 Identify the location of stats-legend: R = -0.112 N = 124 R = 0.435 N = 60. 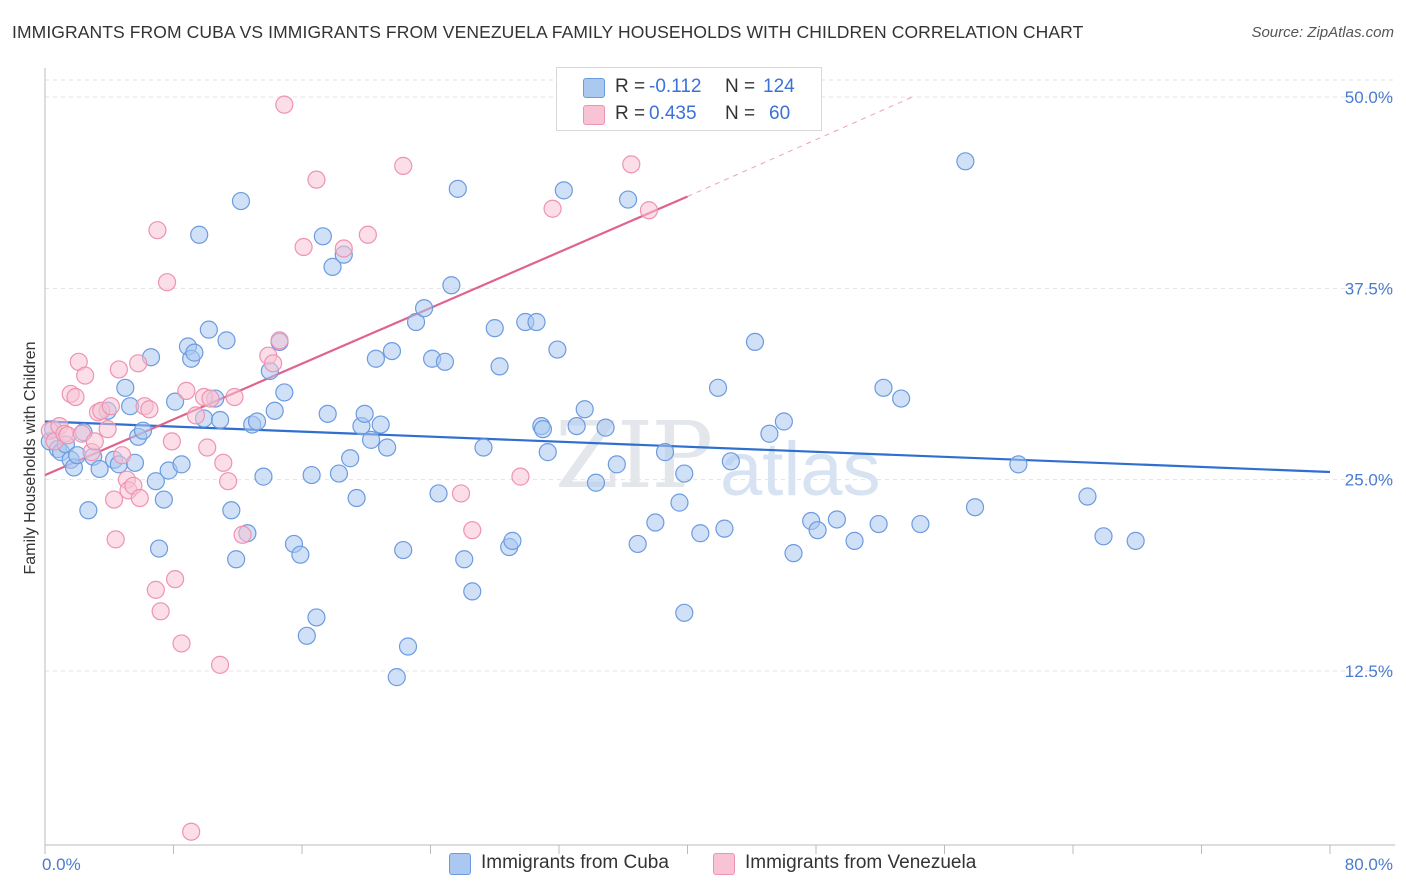
(689, 99).